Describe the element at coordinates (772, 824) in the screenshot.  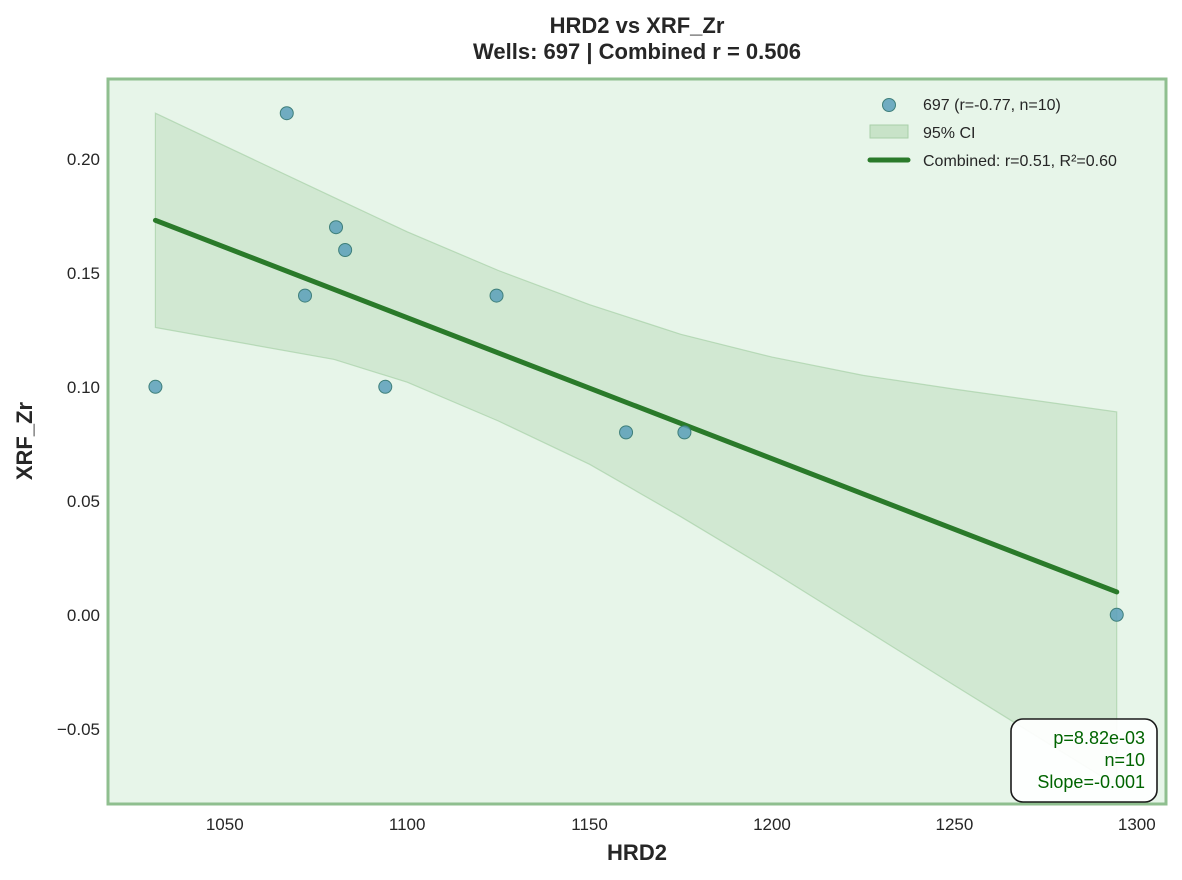
I see `x-tick-label: 1200` at that location.